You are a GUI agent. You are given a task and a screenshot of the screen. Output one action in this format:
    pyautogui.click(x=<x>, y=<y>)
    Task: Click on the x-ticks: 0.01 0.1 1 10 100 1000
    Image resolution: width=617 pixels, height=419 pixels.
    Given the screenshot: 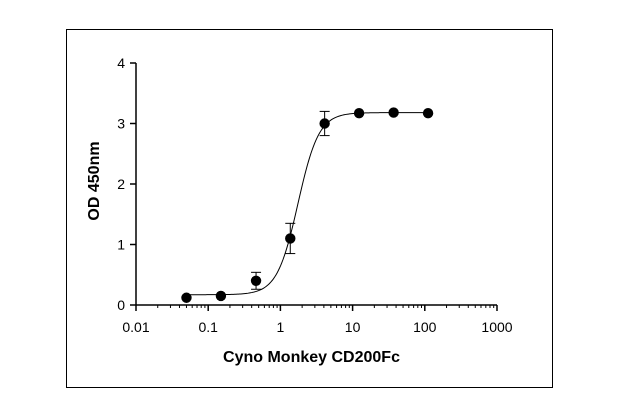 What is the action you would take?
    pyautogui.click(x=317, y=320)
    